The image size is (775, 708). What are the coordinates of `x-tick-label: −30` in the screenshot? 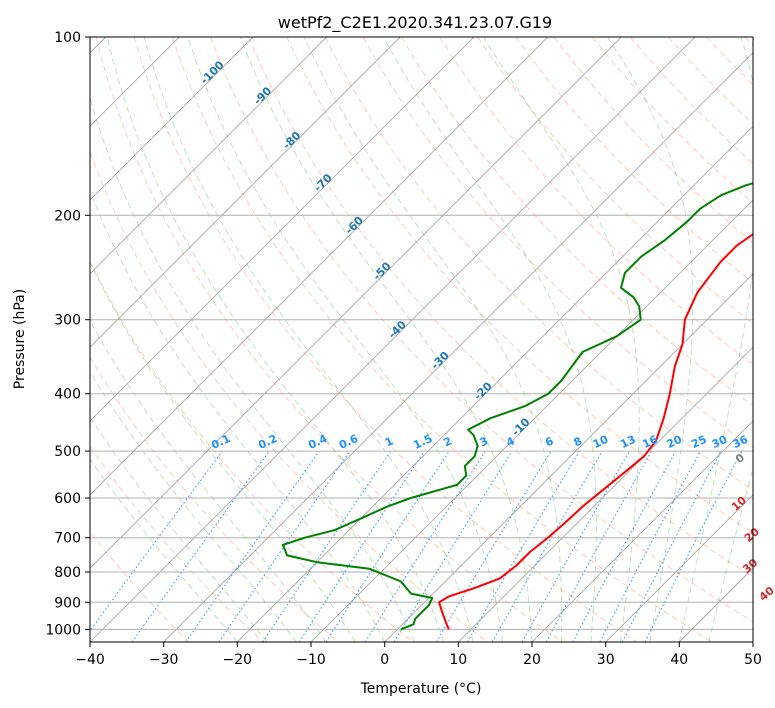 It's located at (164, 660).